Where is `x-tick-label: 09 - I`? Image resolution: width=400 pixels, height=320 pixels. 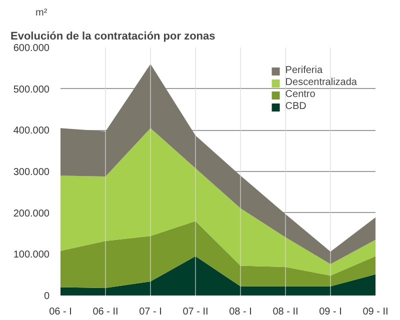 x-tick-label: 09 - I is located at coordinates (330, 312).